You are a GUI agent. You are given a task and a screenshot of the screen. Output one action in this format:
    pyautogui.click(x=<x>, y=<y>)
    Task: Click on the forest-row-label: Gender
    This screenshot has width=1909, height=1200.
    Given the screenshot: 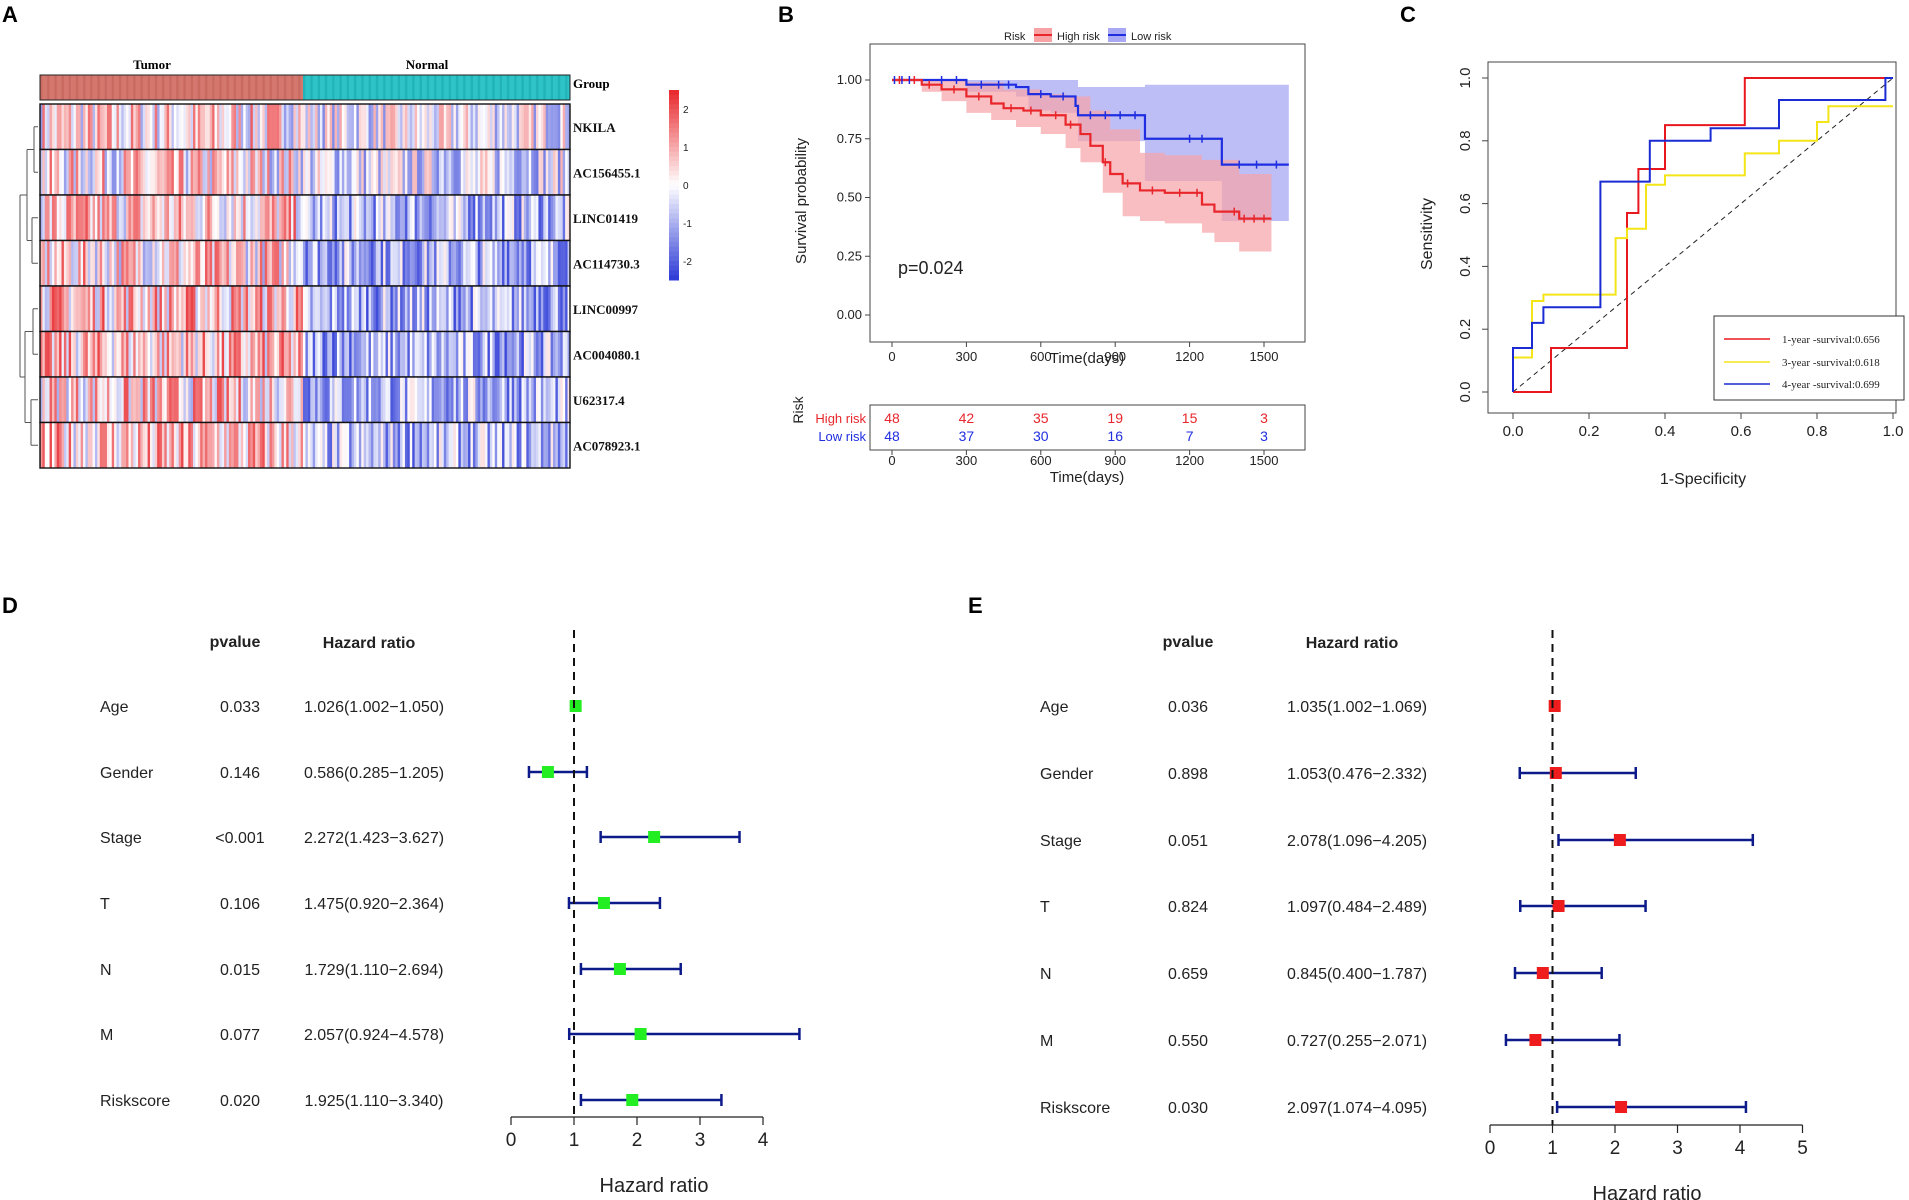 What is the action you would take?
    pyautogui.click(x=127, y=773)
    